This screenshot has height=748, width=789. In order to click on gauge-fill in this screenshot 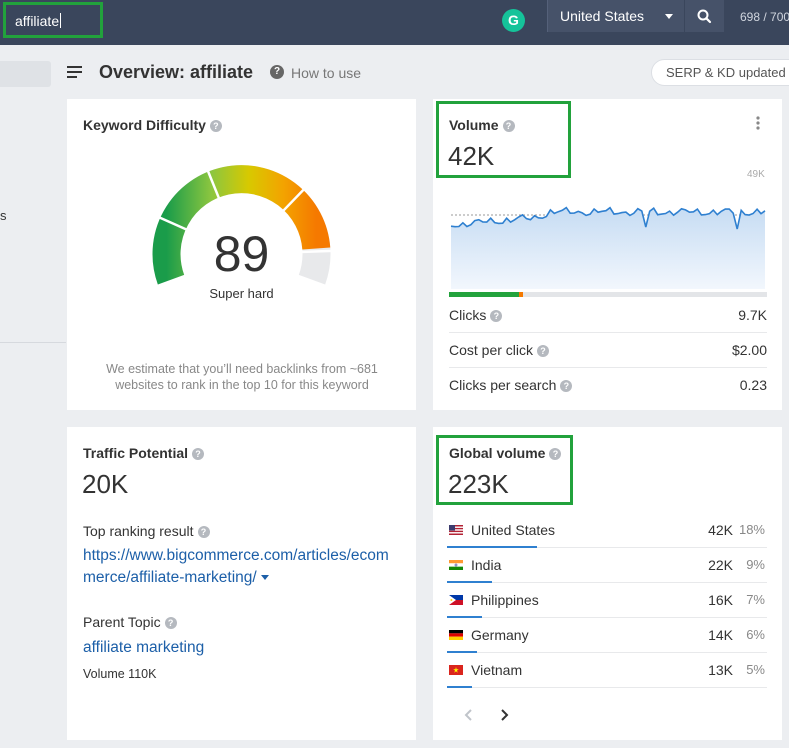, I will do `click(241, 225)`.